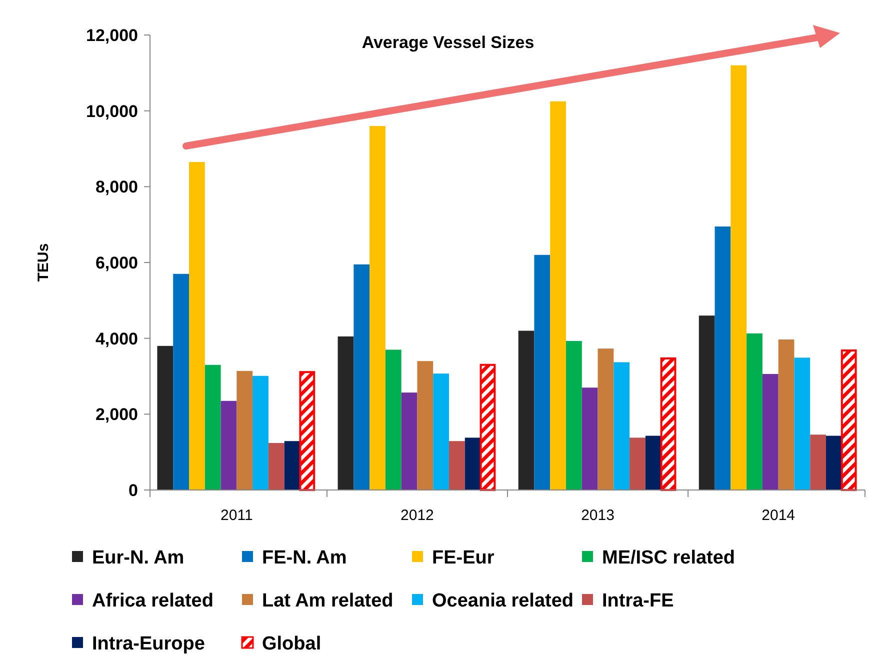 This screenshot has height=671, width=885. What do you see at coordinates (236, 515) in the screenshot?
I see `x-tick-label: 2011` at bounding box center [236, 515].